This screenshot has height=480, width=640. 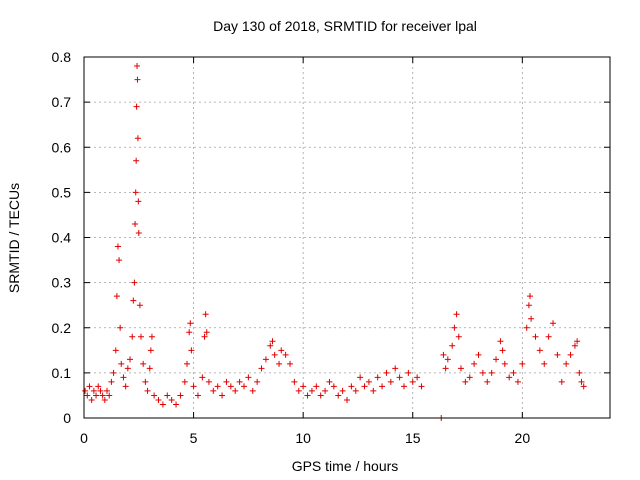 What do you see at coordinates (303, 438) in the screenshot?
I see `x-tick-label: 10` at bounding box center [303, 438].